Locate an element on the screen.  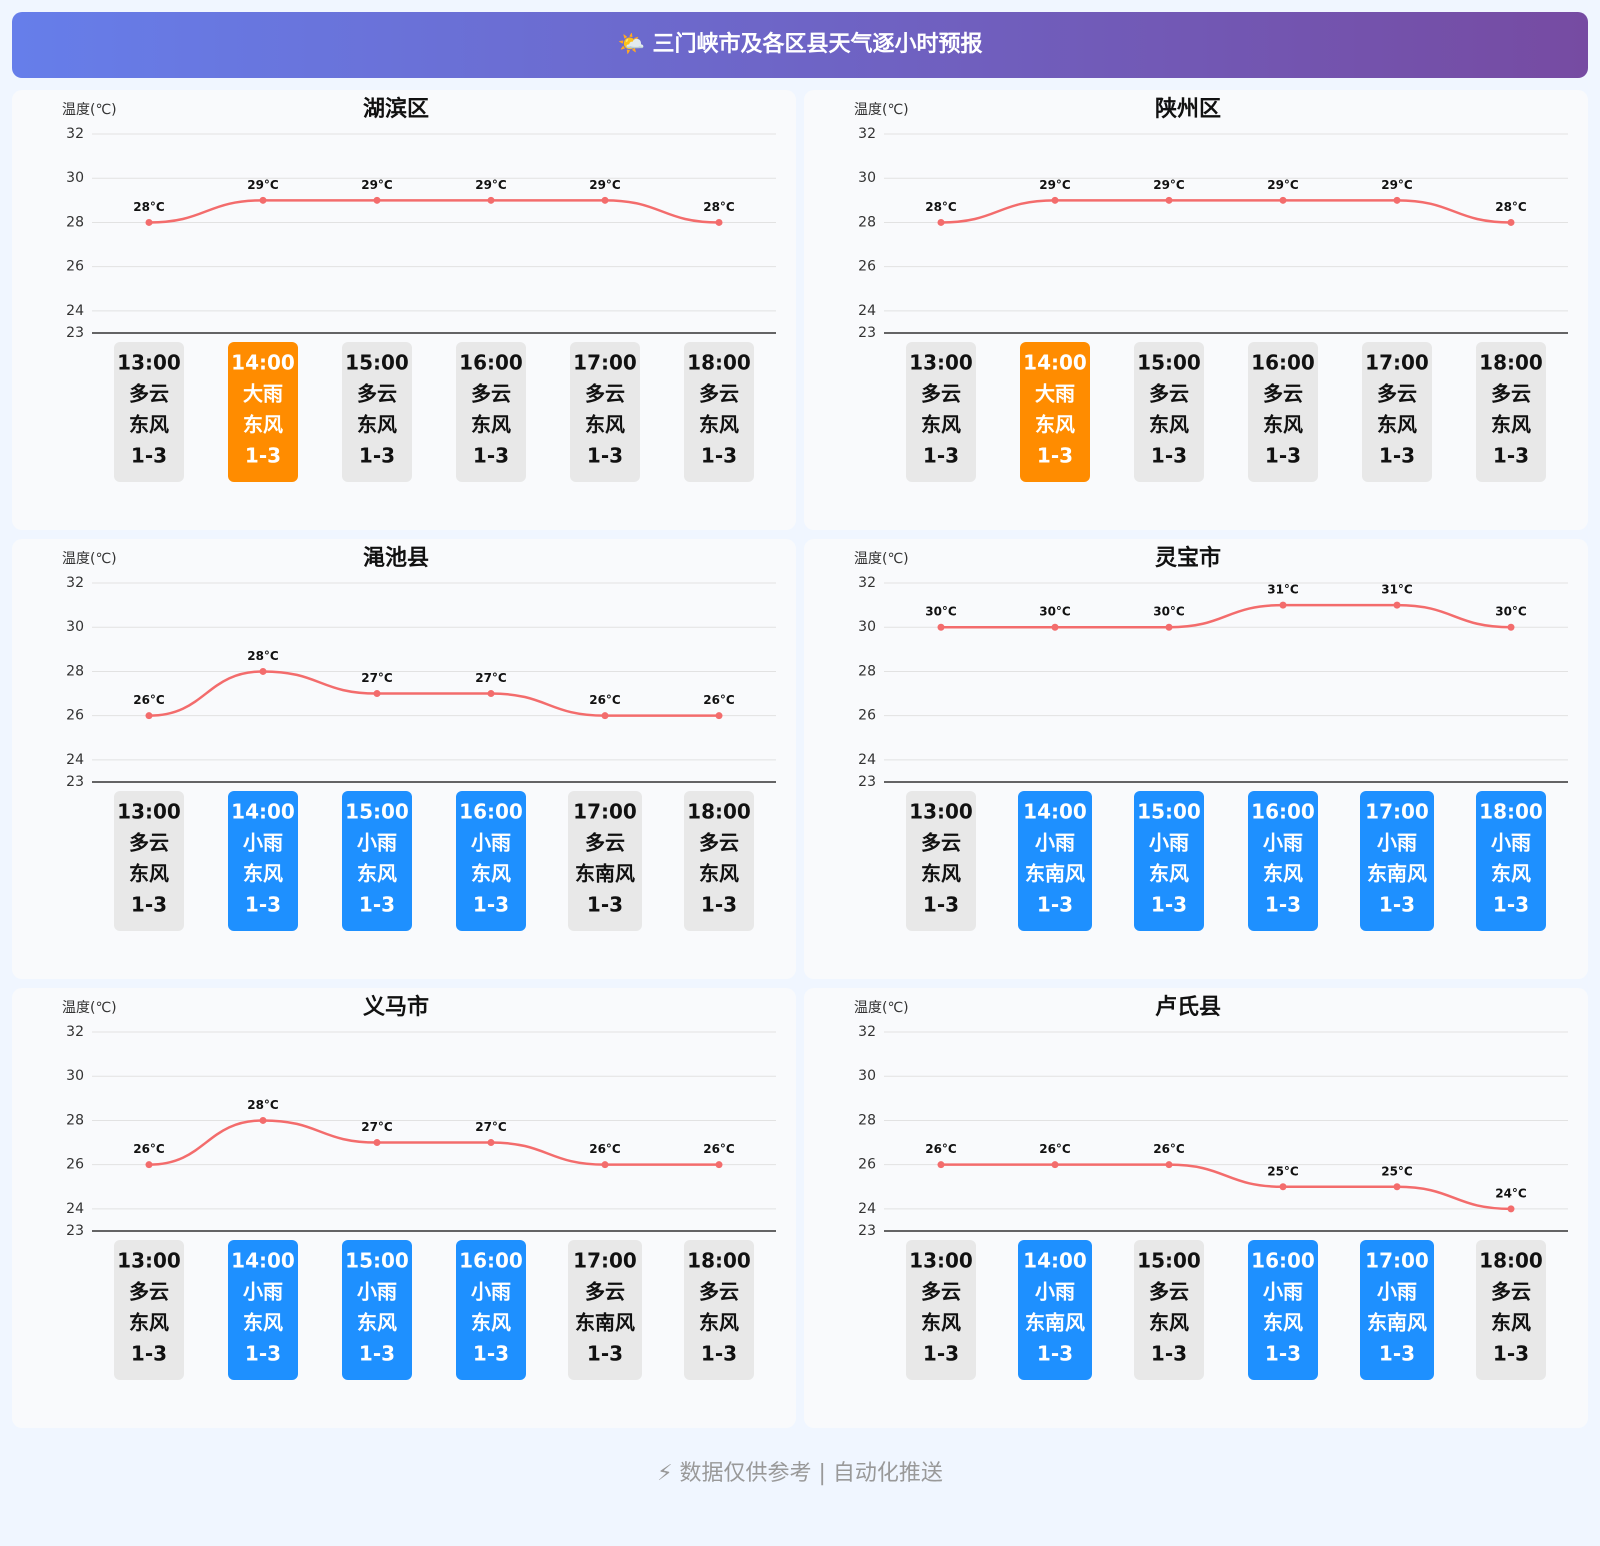
y-tick-label: 30 is located at coordinates (867, 178).